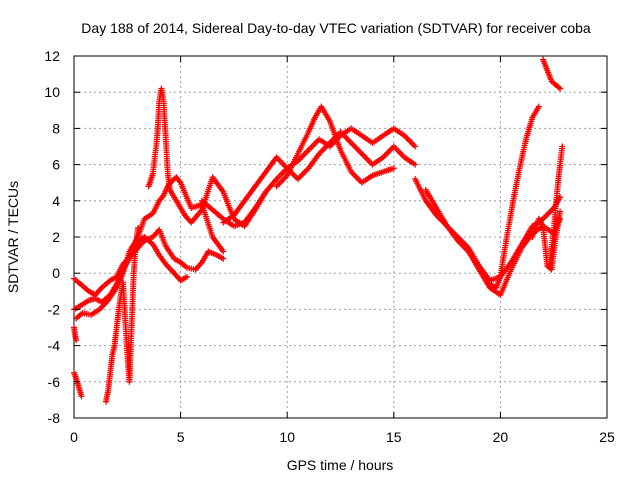  Describe the element at coordinates (287, 437) in the screenshot. I see `x-tick-label: 10` at that location.